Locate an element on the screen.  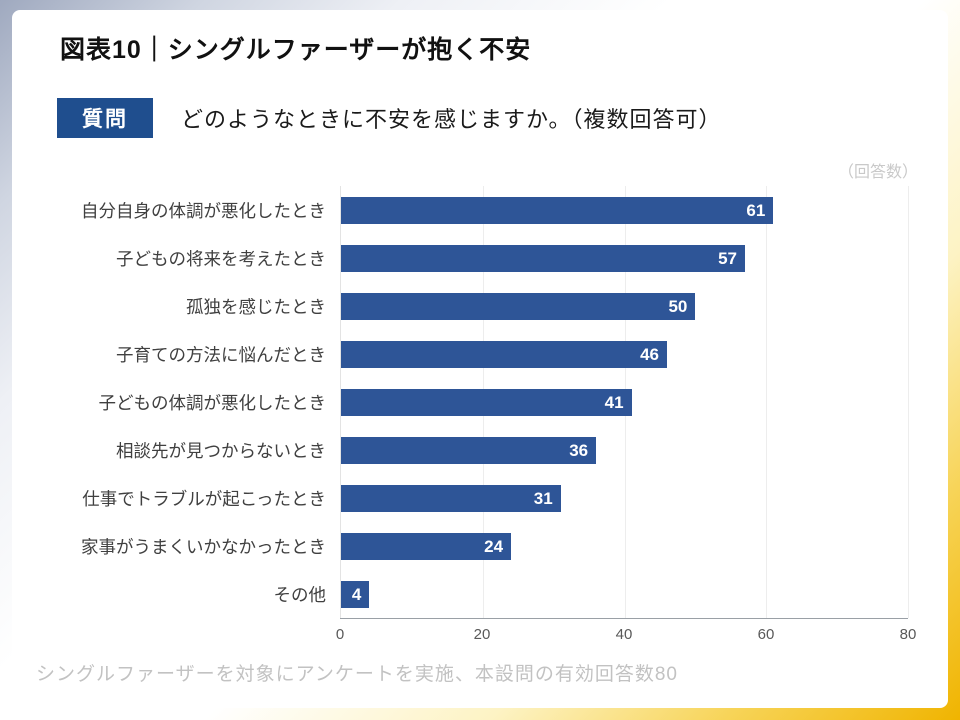
question-row: 質問 どのようなときに不安を感じますか。（複数回答可） is located at coordinates (389, 118).